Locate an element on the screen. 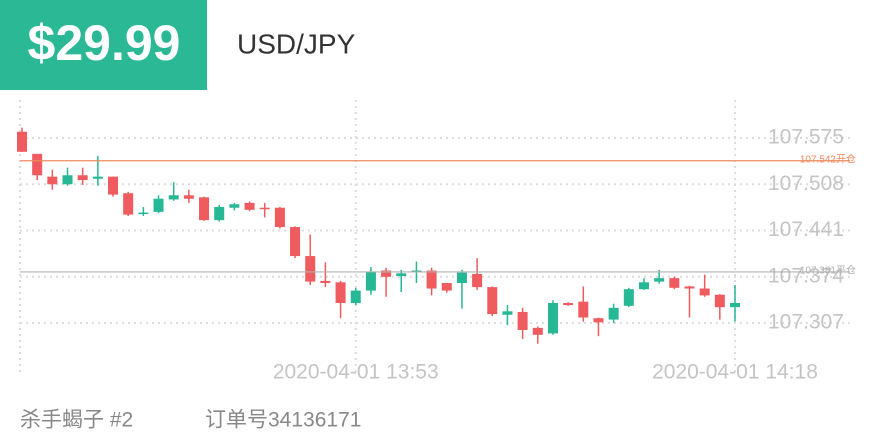 This screenshot has width=880, height=440. y-tick-label: 107.374 is located at coordinates (806, 275).